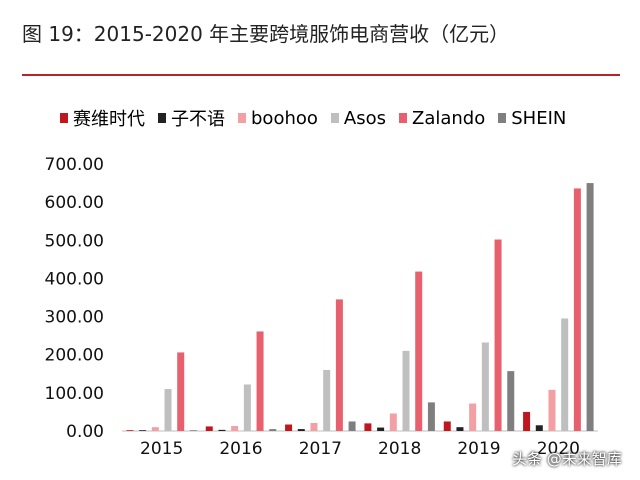  I want to click on legend-item: SHEIN, so click(532, 118).